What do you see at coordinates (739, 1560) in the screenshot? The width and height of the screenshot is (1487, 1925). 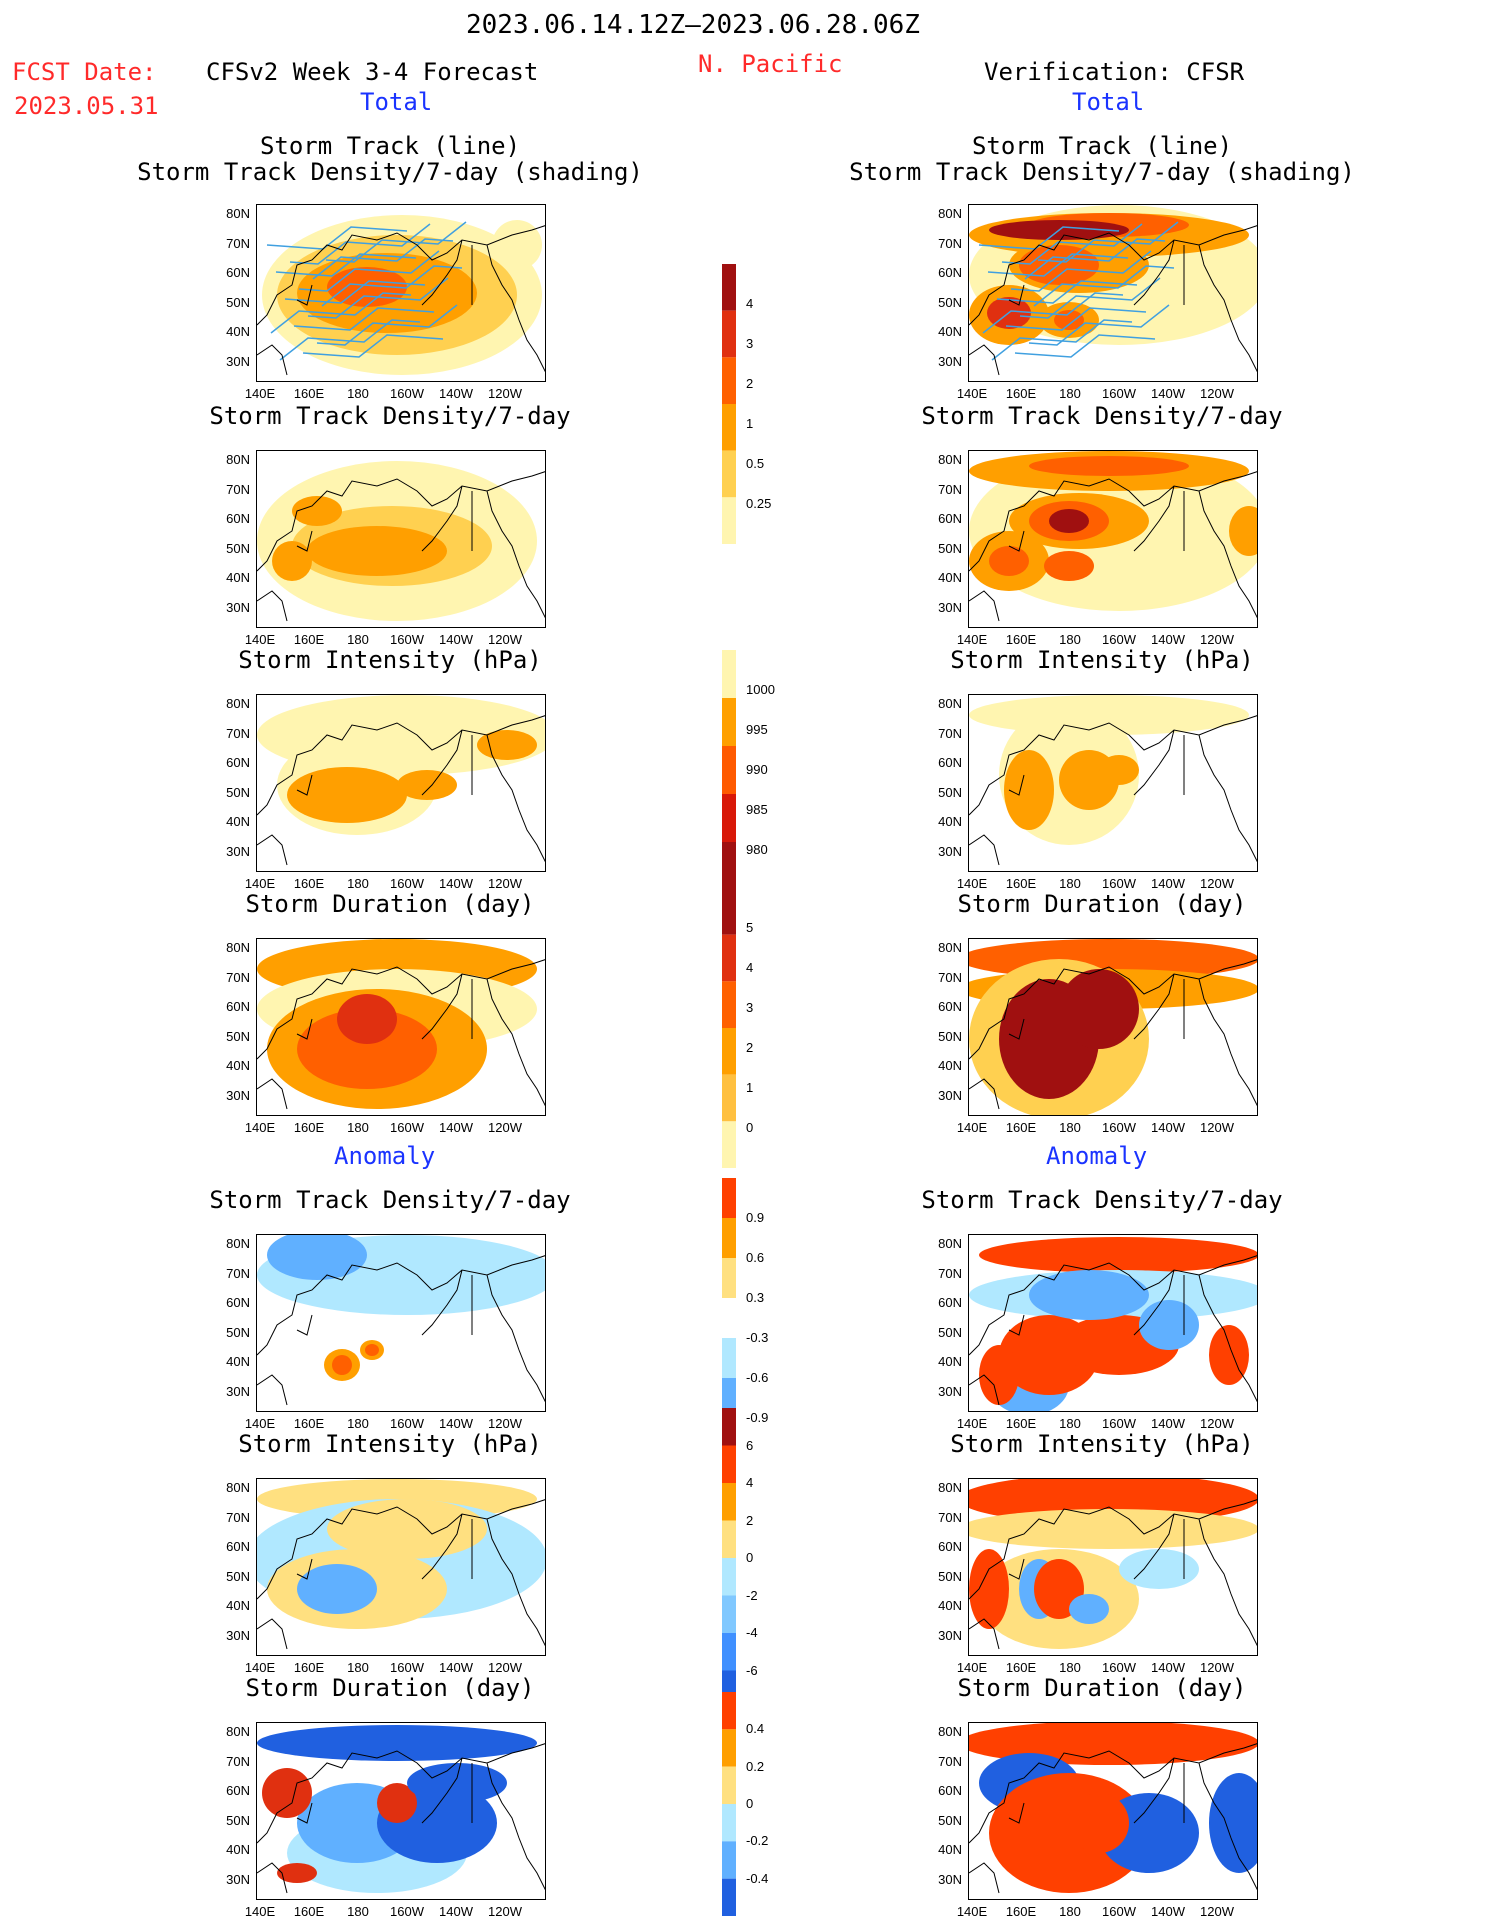 I see `colorbar-intensity-anom: 6 4 2 0 -2 -4 -6` at bounding box center [739, 1560].